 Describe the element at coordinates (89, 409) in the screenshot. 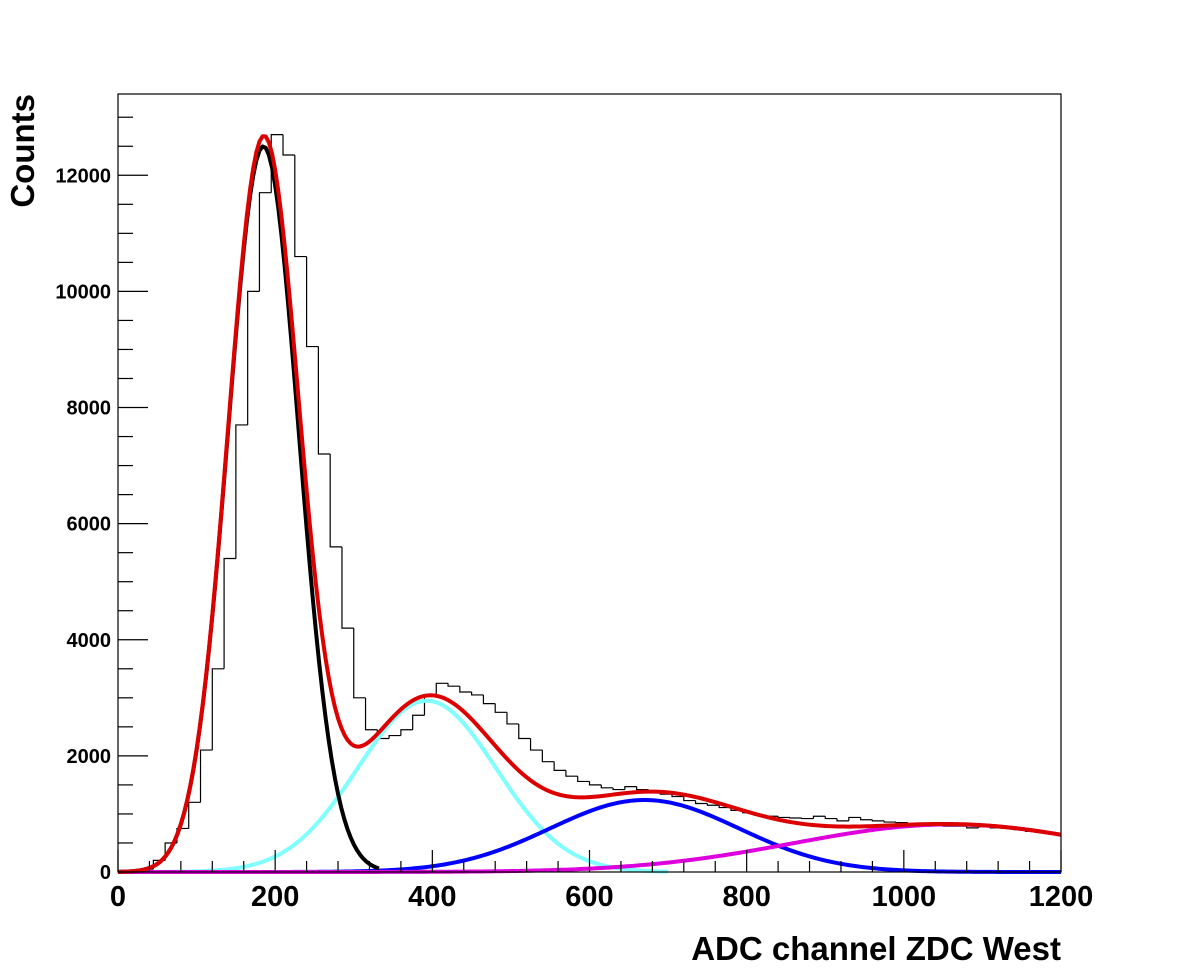

I see `y-tick-label: 8000` at that location.